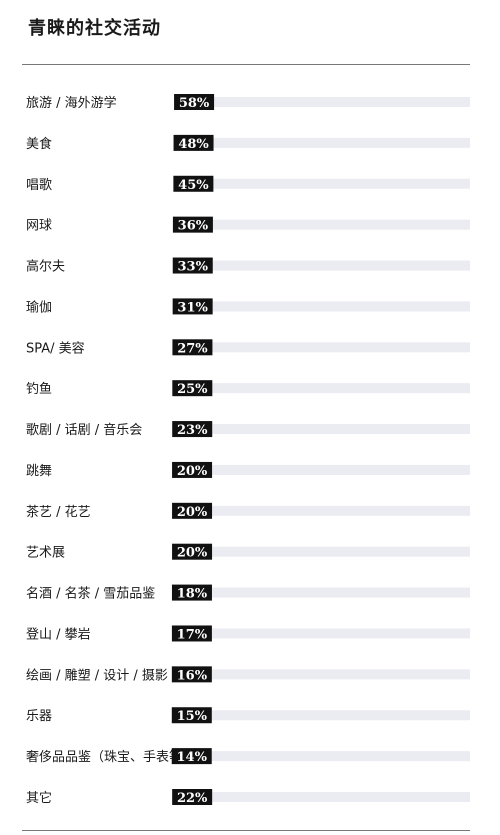  I want to click on value-label: 48%, so click(193, 144).